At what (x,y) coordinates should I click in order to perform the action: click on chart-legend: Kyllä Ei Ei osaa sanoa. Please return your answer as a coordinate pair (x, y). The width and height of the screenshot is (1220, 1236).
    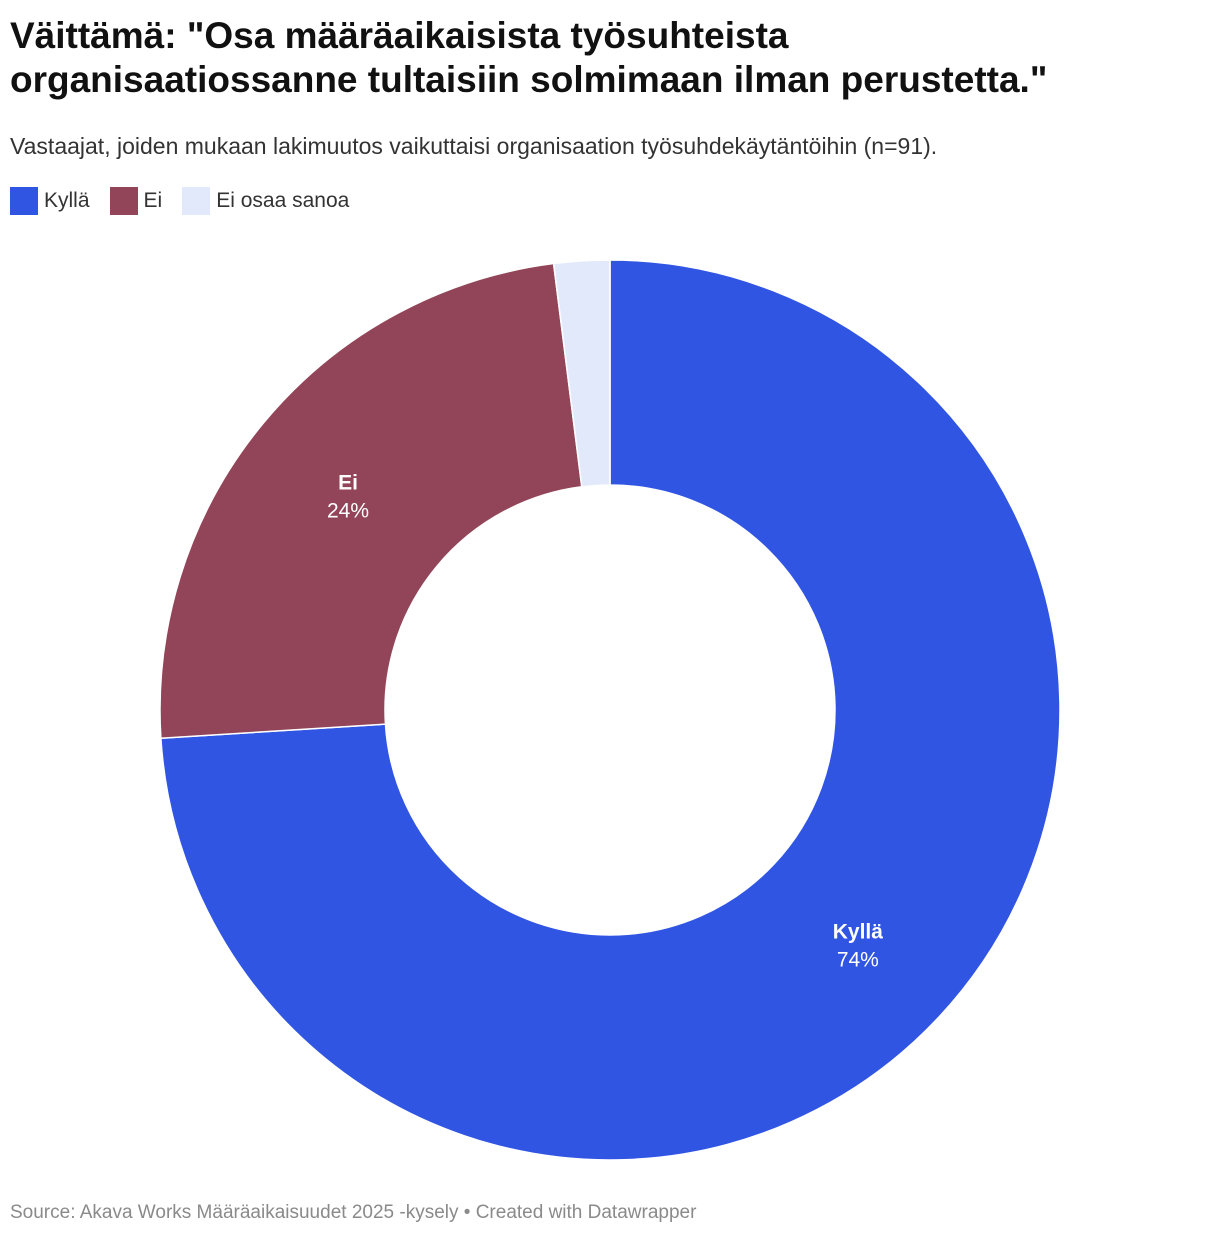
    Looking at the image, I should click on (189, 201).